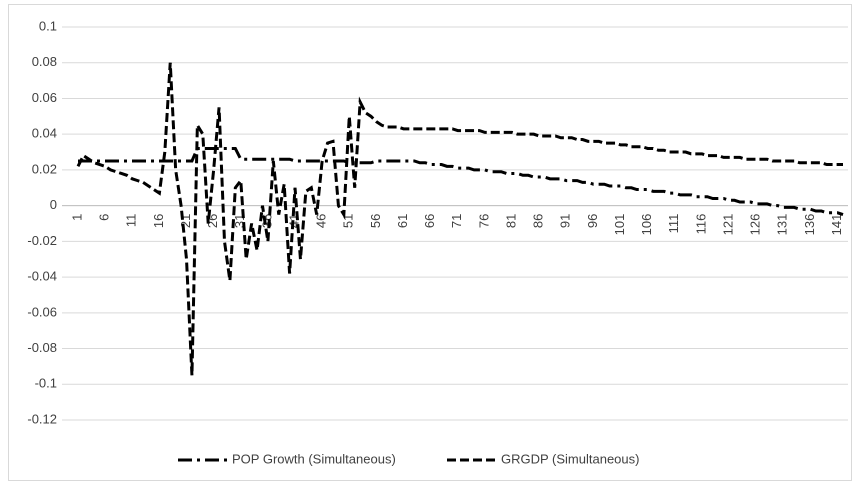 This screenshot has width=854, height=485. I want to click on x-tick-label: 126, so click(755, 225).